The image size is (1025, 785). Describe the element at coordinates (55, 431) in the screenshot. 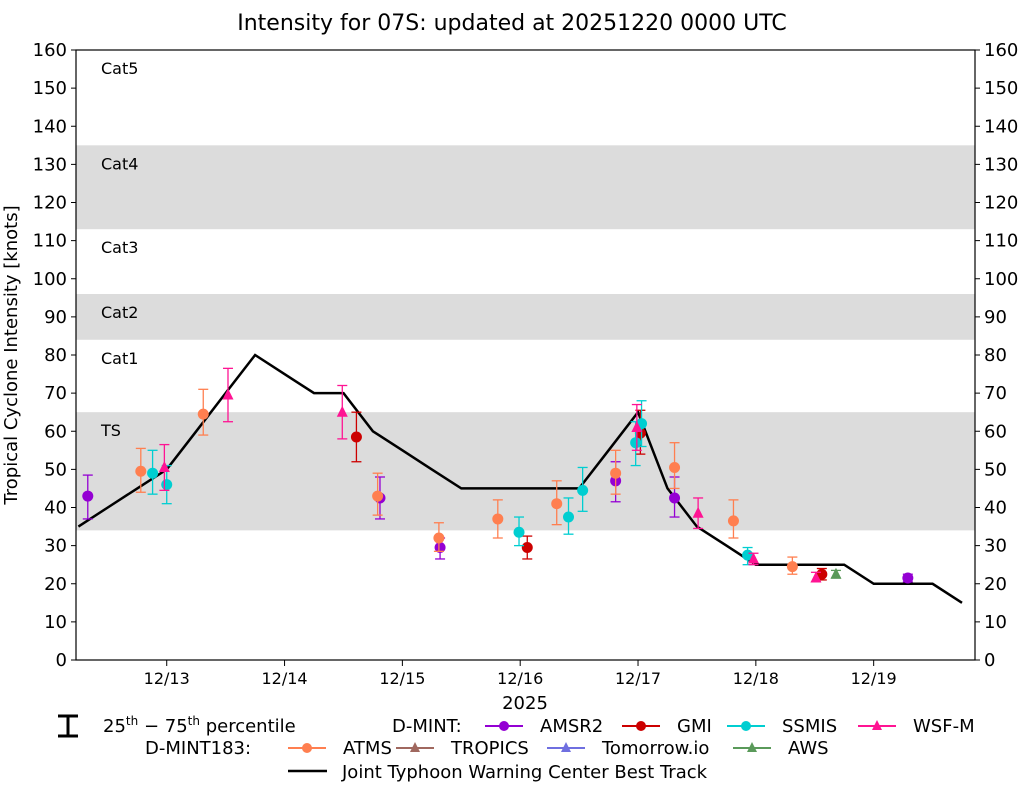

I see `y-tick-label-left: 60` at that location.